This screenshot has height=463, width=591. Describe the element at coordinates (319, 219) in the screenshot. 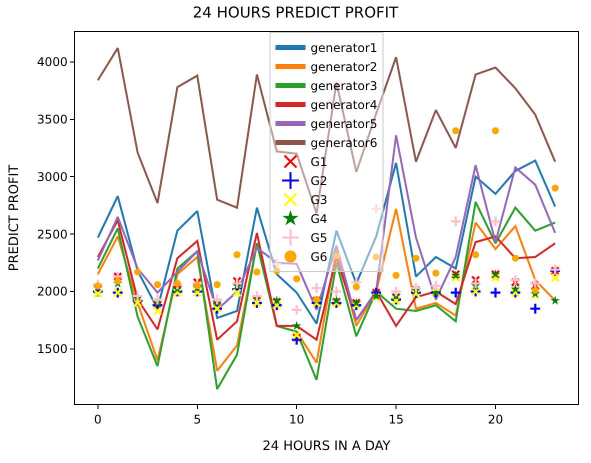

I see `legend-label: G4` at that location.